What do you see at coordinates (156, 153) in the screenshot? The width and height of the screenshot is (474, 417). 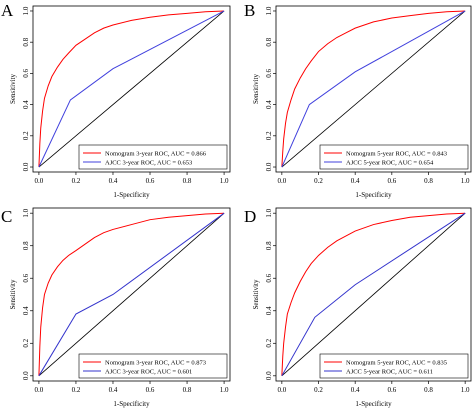 I see `legend-label-nomogram: Nomogram 3-year ROC, AUC = 0.866` at bounding box center [156, 153].